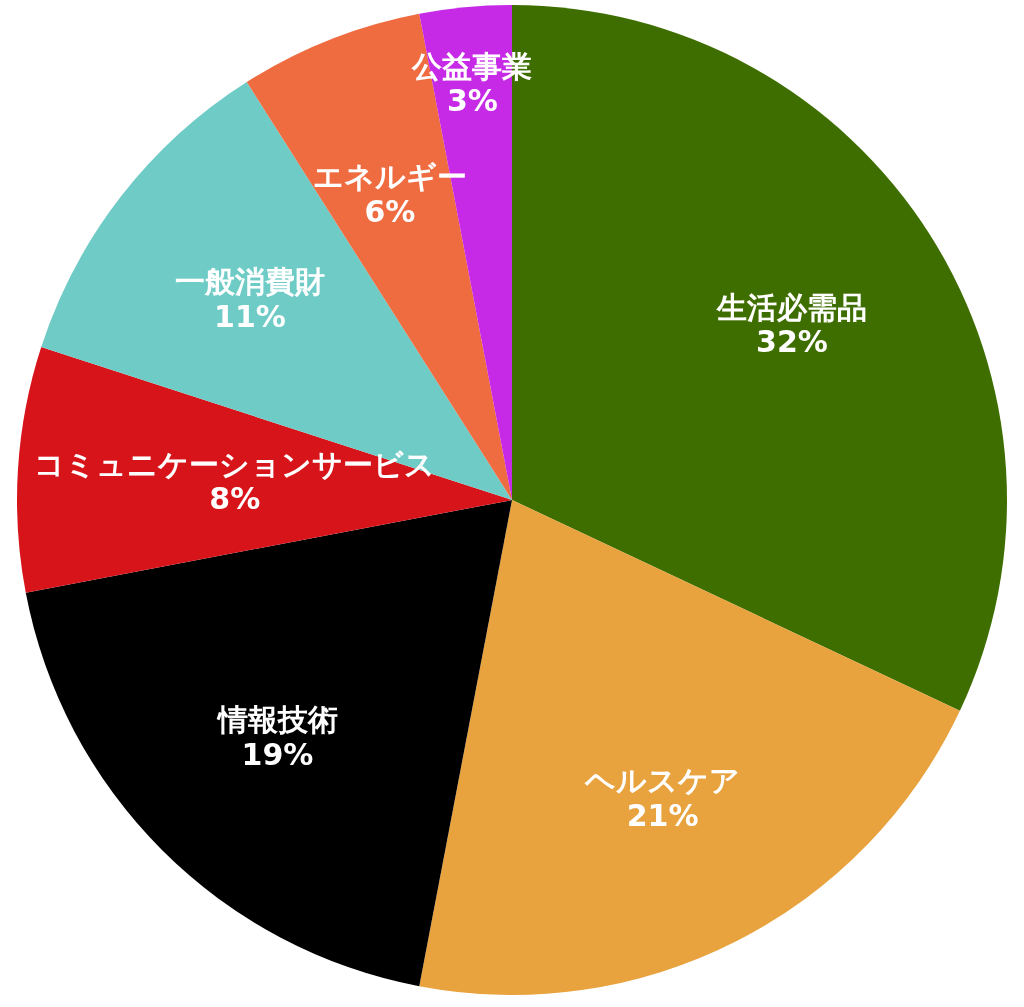 The width and height of the screenshot is (1024, 1007). What do you see at coordinates (277, 754) in the screenshot?
I see `data-label: 19%` at bounding box center [277, 754].